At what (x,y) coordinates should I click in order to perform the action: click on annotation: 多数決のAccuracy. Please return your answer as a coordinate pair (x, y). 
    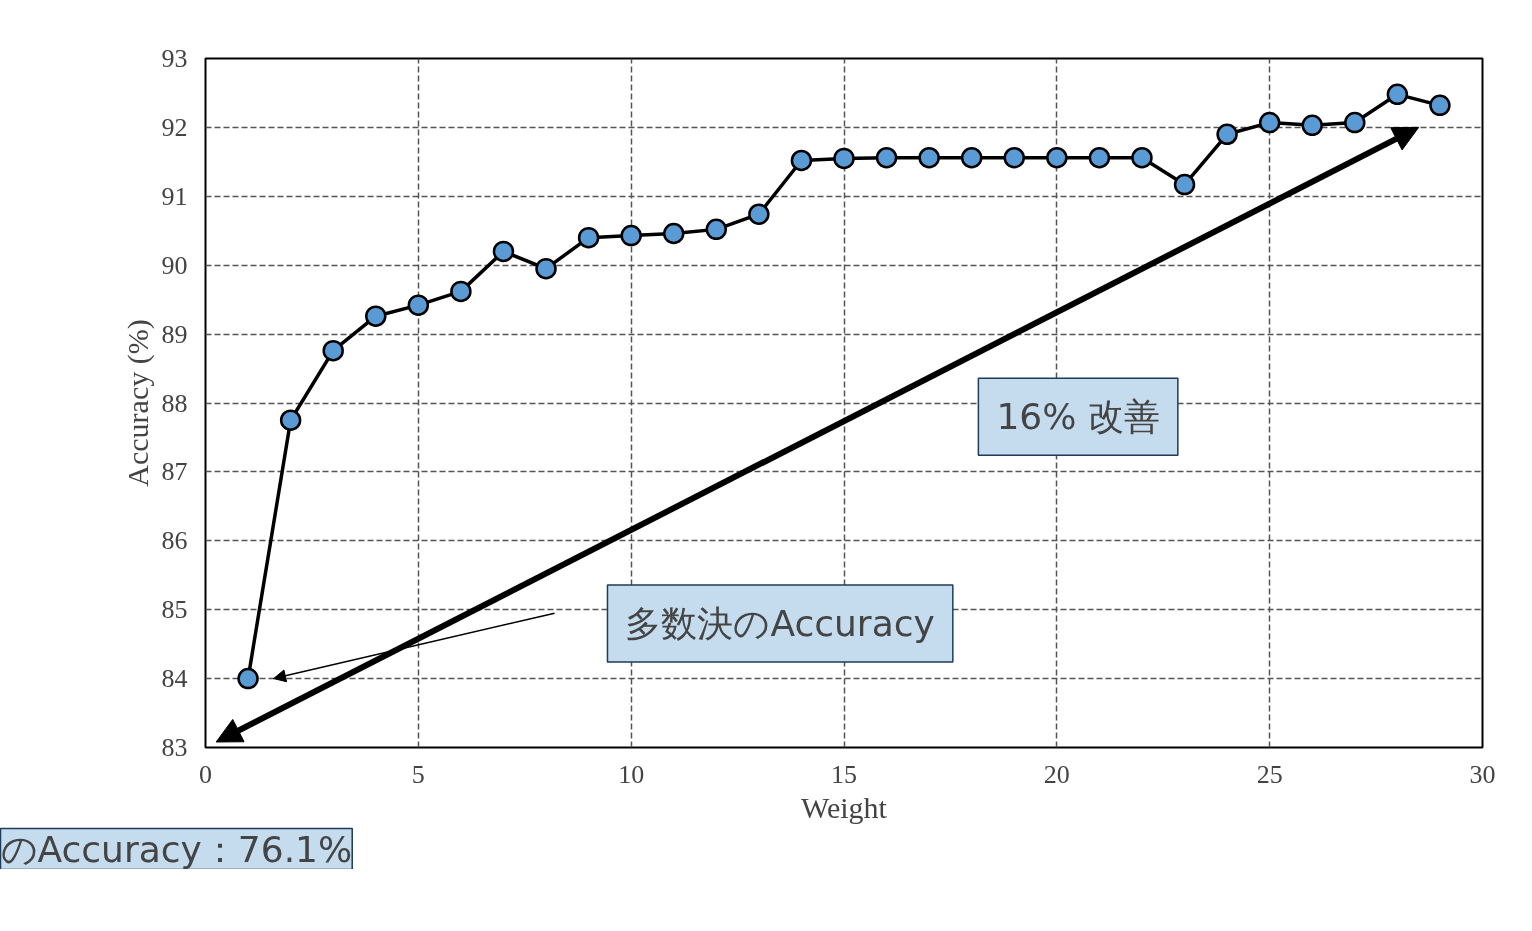
    Looking at the image, I should click on (780, 623).